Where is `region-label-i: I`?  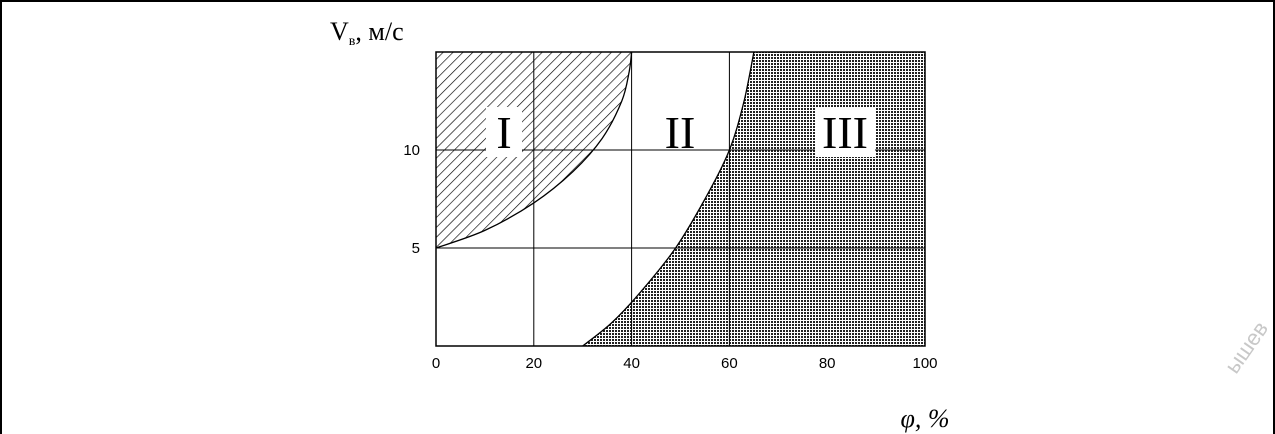 region-label-i: I is located at coordinates (503, 132).